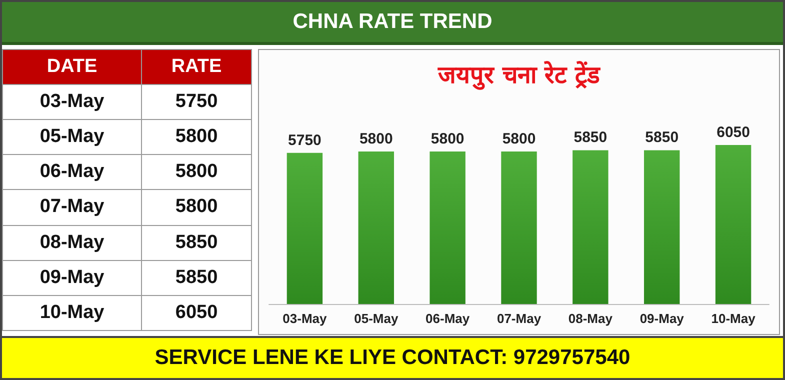 Image resolution: width=785 pixels, height=380 pixels. What do you see at coordinates (392, 358) in the screenshot?
I see `text: SERVICE LENE KE LIYE CONTACT: 9729757540` at bounding box center [392, 358].